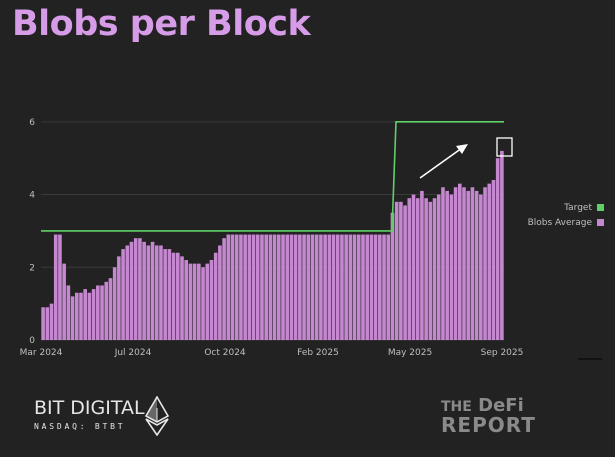 Image resolution: width=615 pixels, height=457 pixels. Describe the element at coordinates (441, 163) in the screenshot. I see `trend-arrow-line` at that location.